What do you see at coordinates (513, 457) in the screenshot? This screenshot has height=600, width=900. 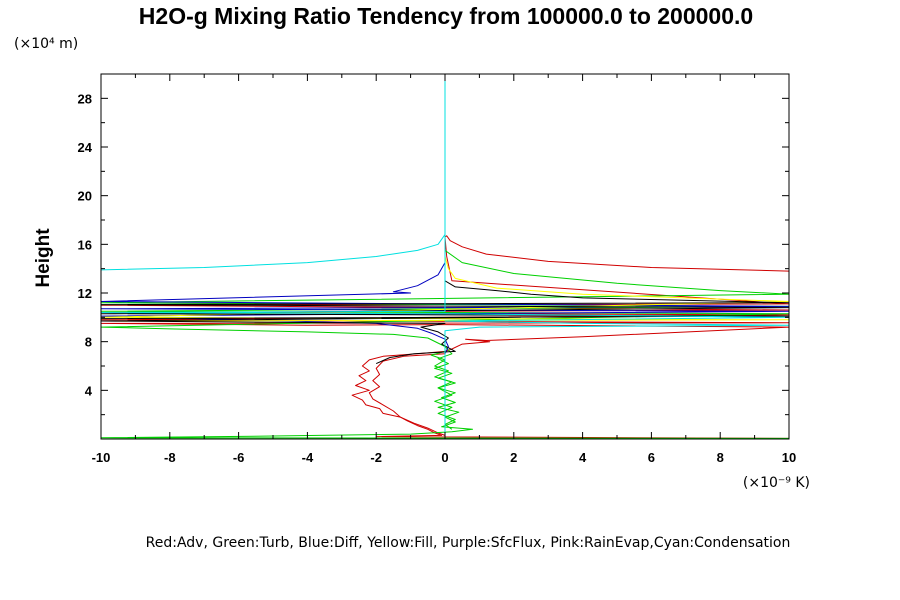 I see `x-tick-label: 2` at bounding box center [513, 457].